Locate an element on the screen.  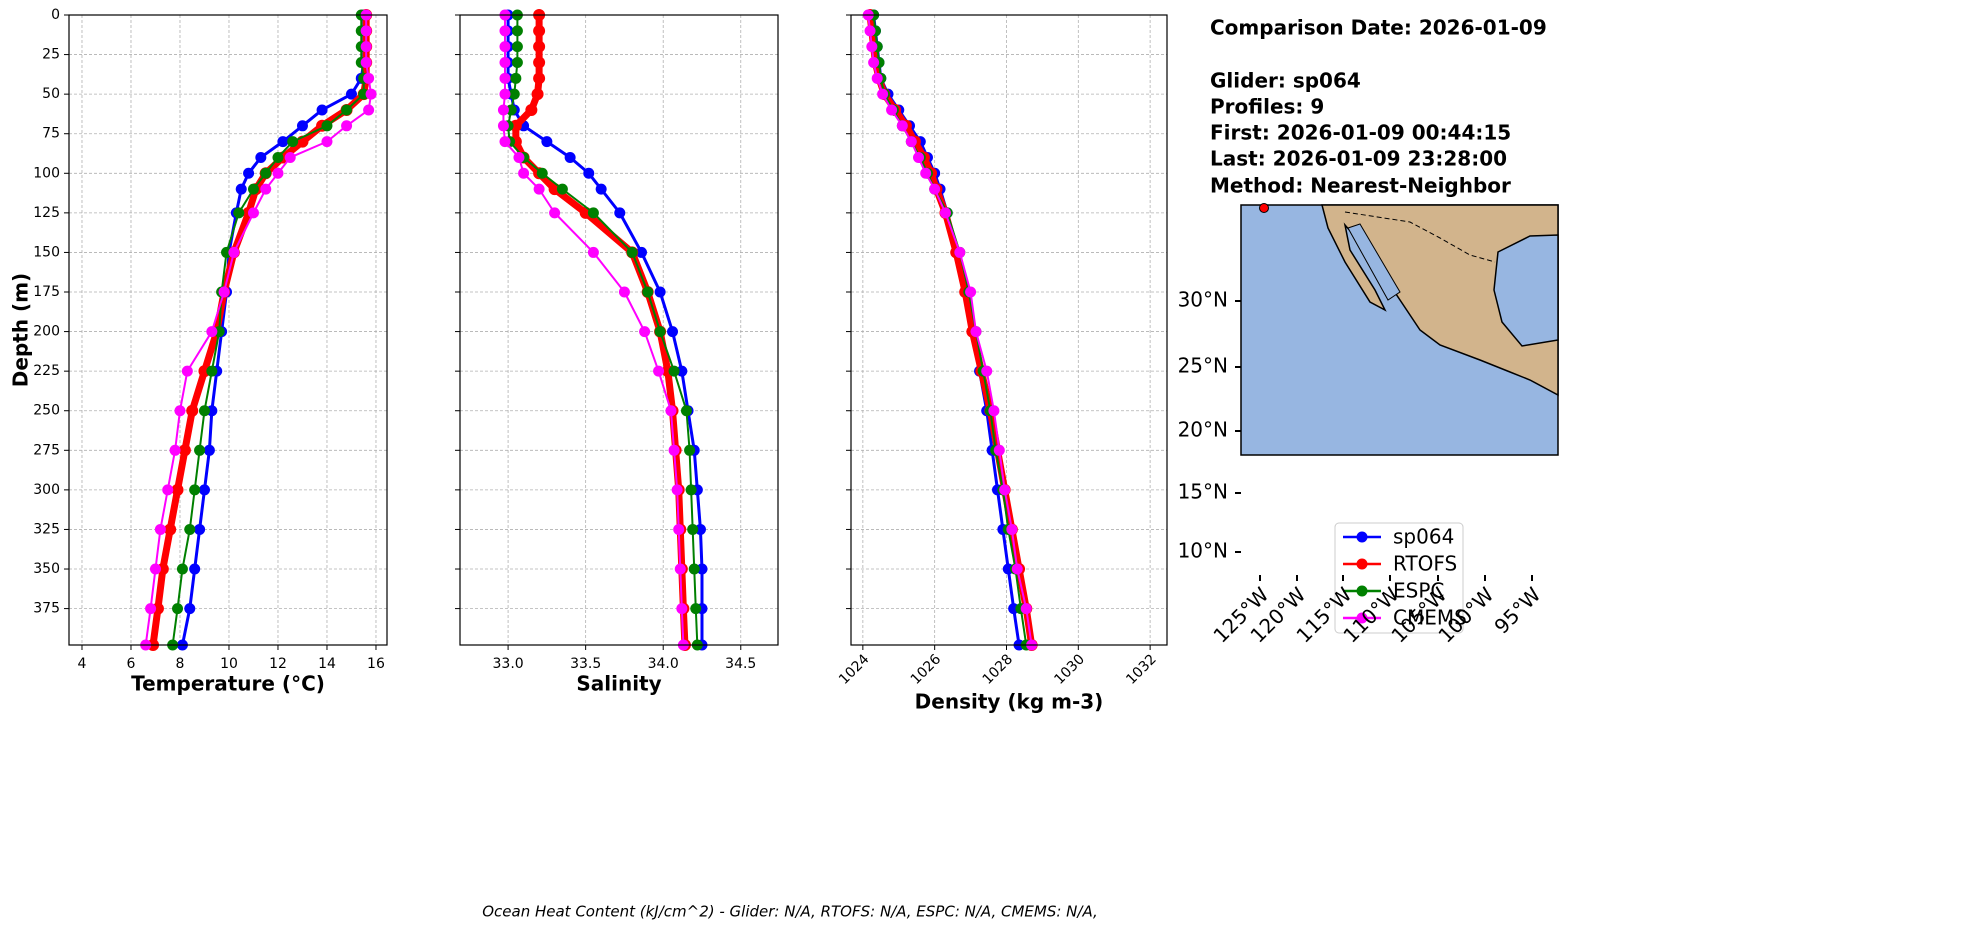
map-glider-location is located at coordinates (1264, 208).